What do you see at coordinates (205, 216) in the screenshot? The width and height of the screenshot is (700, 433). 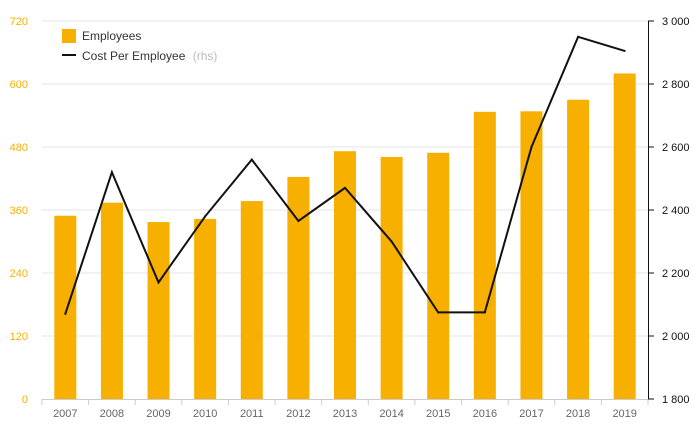 I see `point-cost-per-employee-2010` at bounding box center [205, 216].